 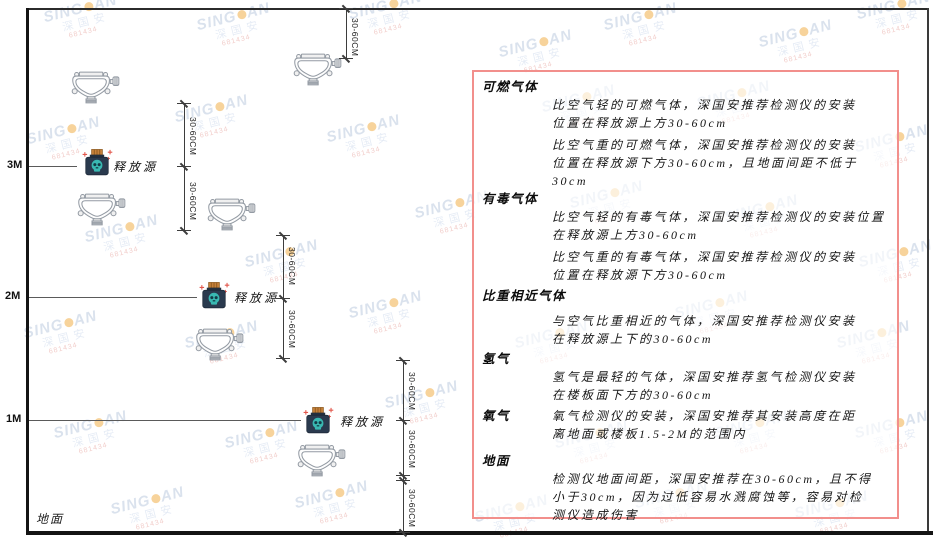 I want to click on ground-line, so click(x=479, y=533).